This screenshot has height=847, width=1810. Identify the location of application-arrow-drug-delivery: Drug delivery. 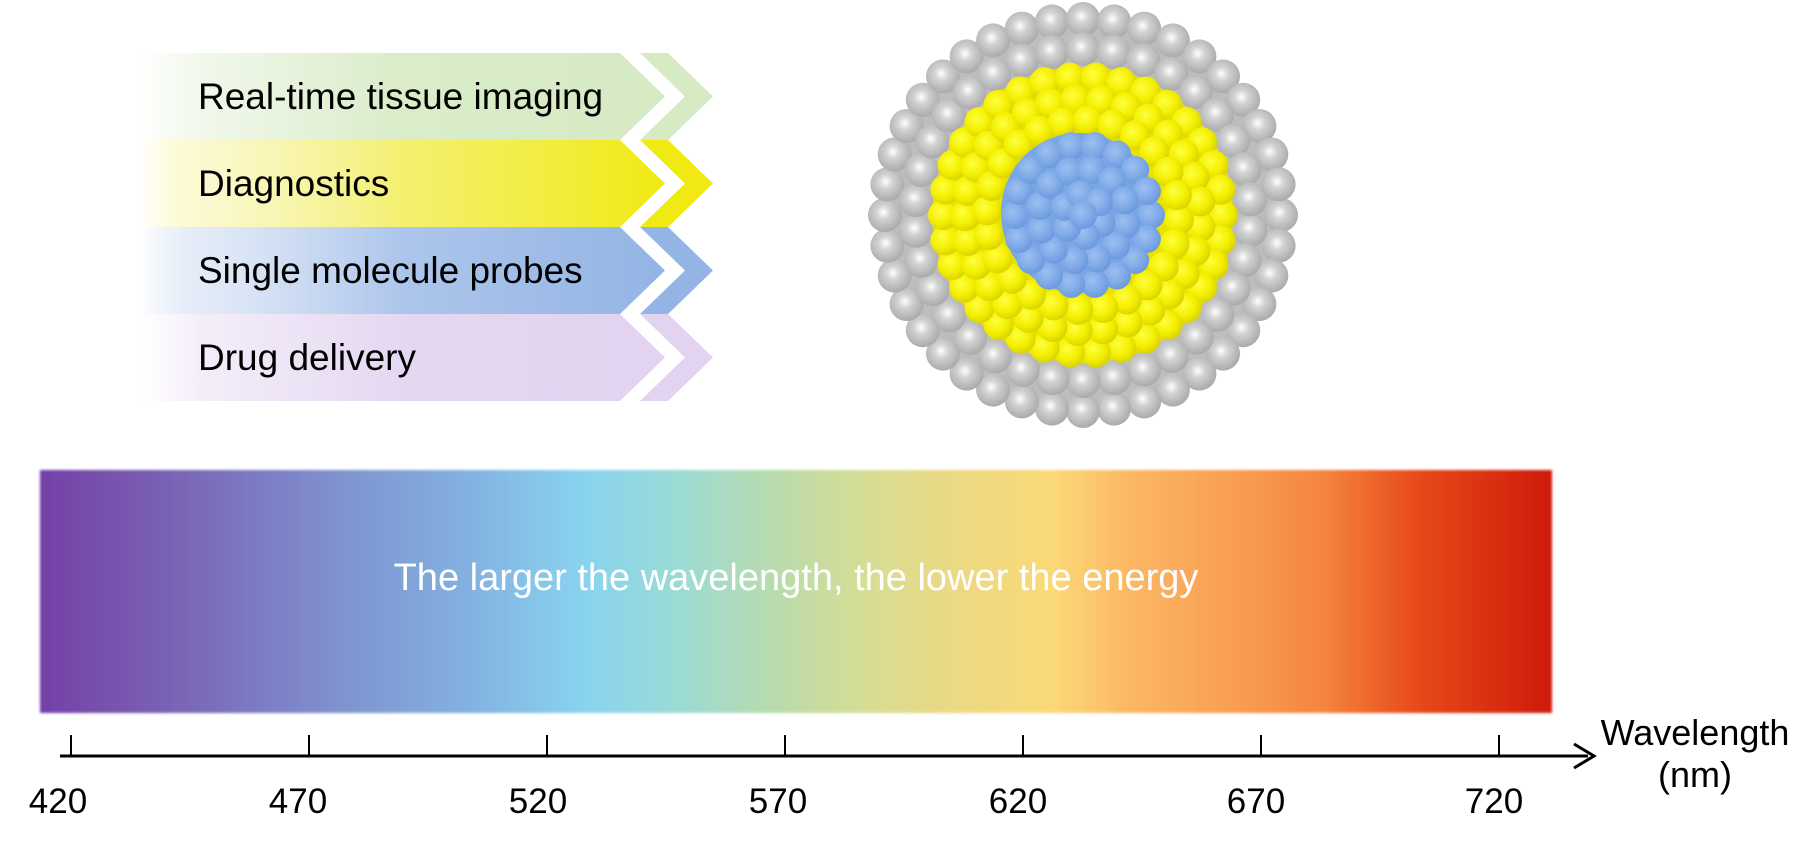
(430, 357).